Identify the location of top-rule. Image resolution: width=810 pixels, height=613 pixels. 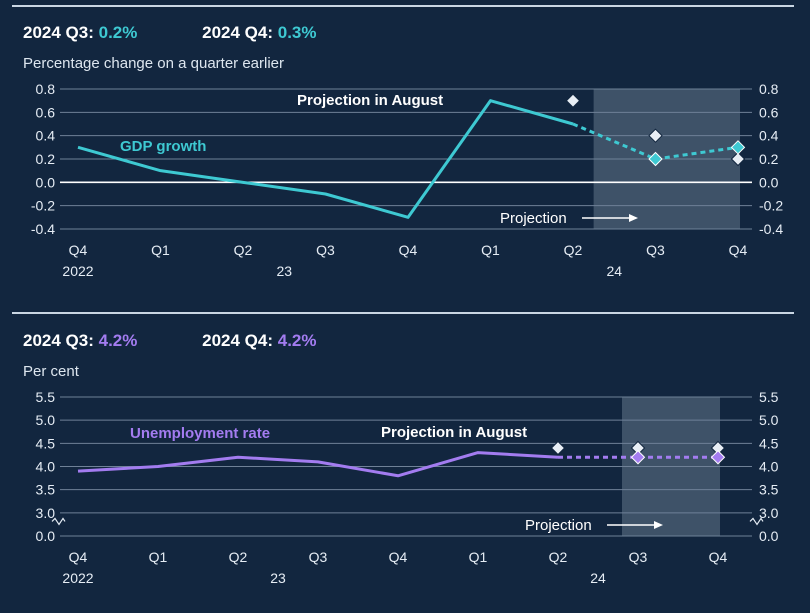
(403, 6).